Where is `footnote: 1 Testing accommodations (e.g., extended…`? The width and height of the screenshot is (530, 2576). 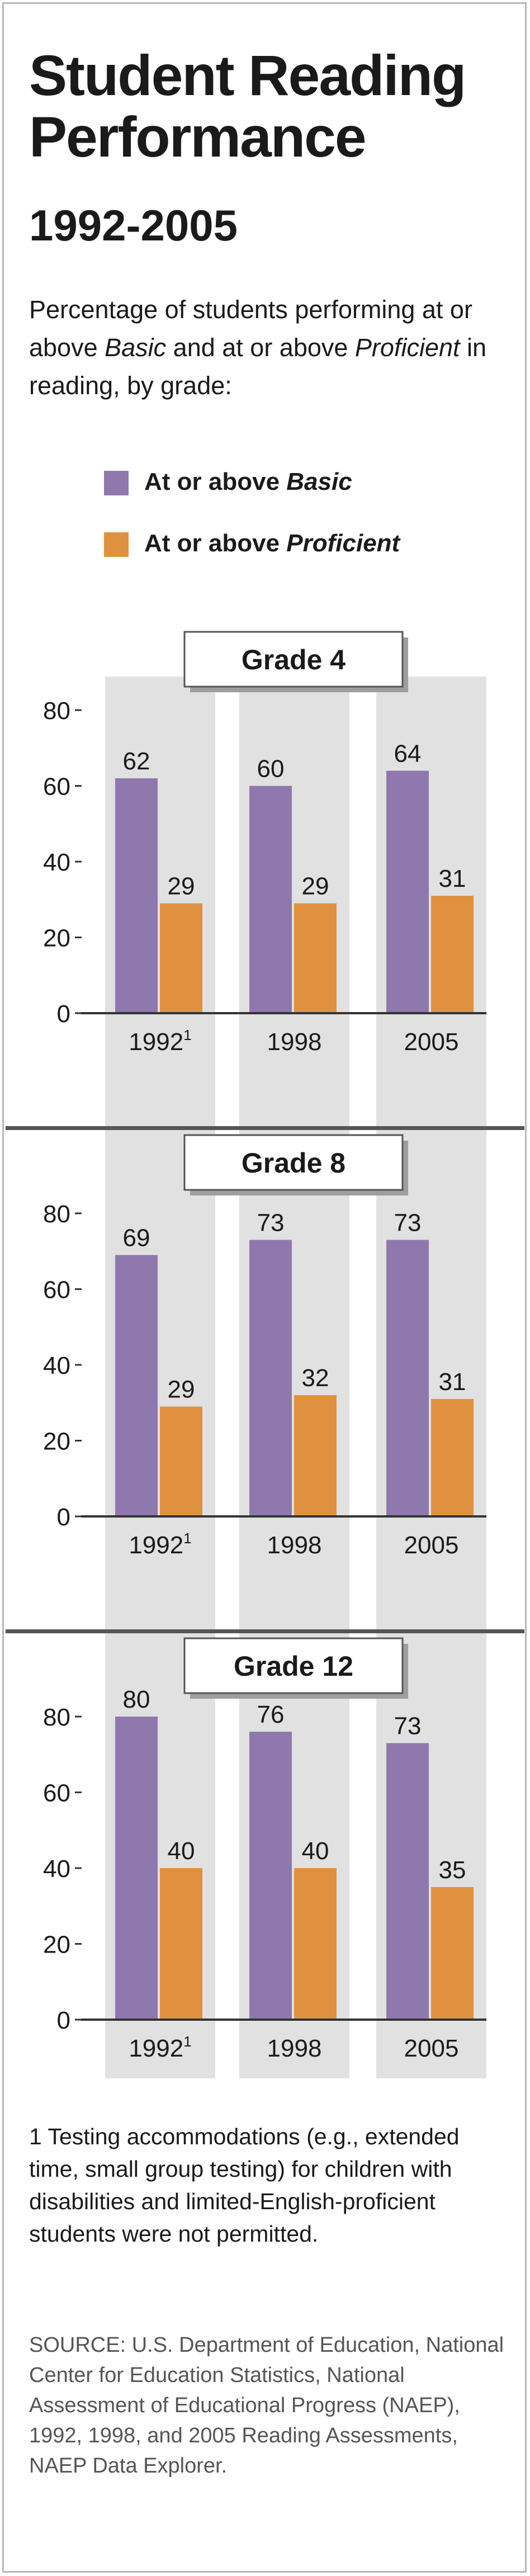
footnote: 1 Testing accommodations (e.g., extended… is located at coordinates (244, 2185).